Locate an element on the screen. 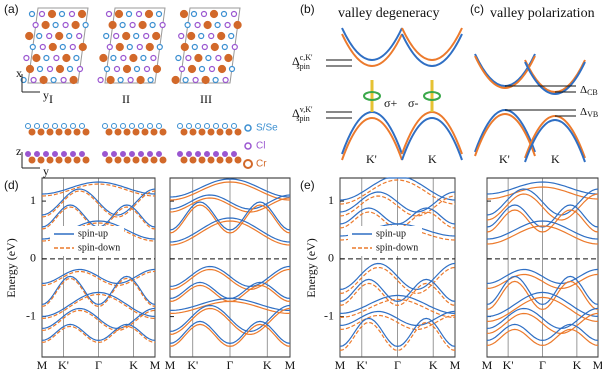 The height and width of the screenshot is (373, 602). spin-splitting-label: Δc,K' spin is located at coordinates (302, 62).